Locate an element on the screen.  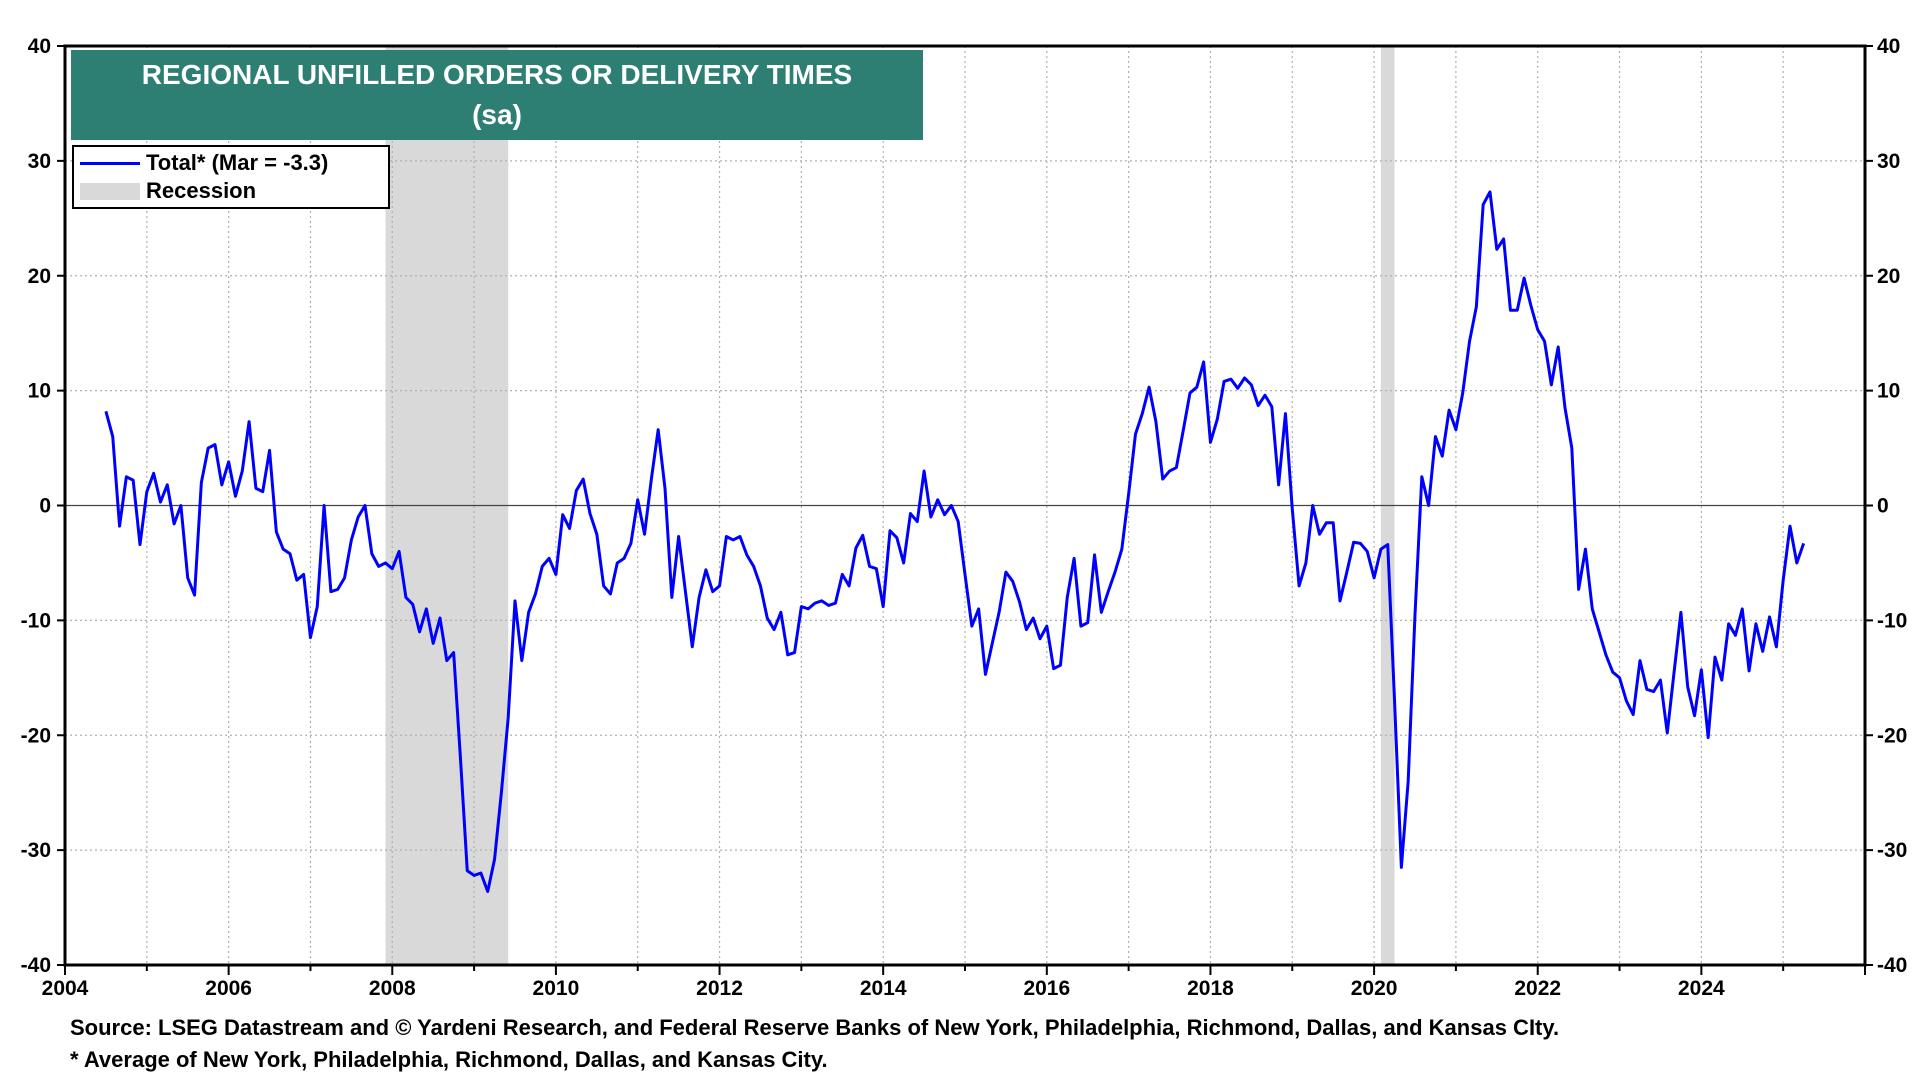
x-tick-2010: 2010 is located at coordinates (556, 988).